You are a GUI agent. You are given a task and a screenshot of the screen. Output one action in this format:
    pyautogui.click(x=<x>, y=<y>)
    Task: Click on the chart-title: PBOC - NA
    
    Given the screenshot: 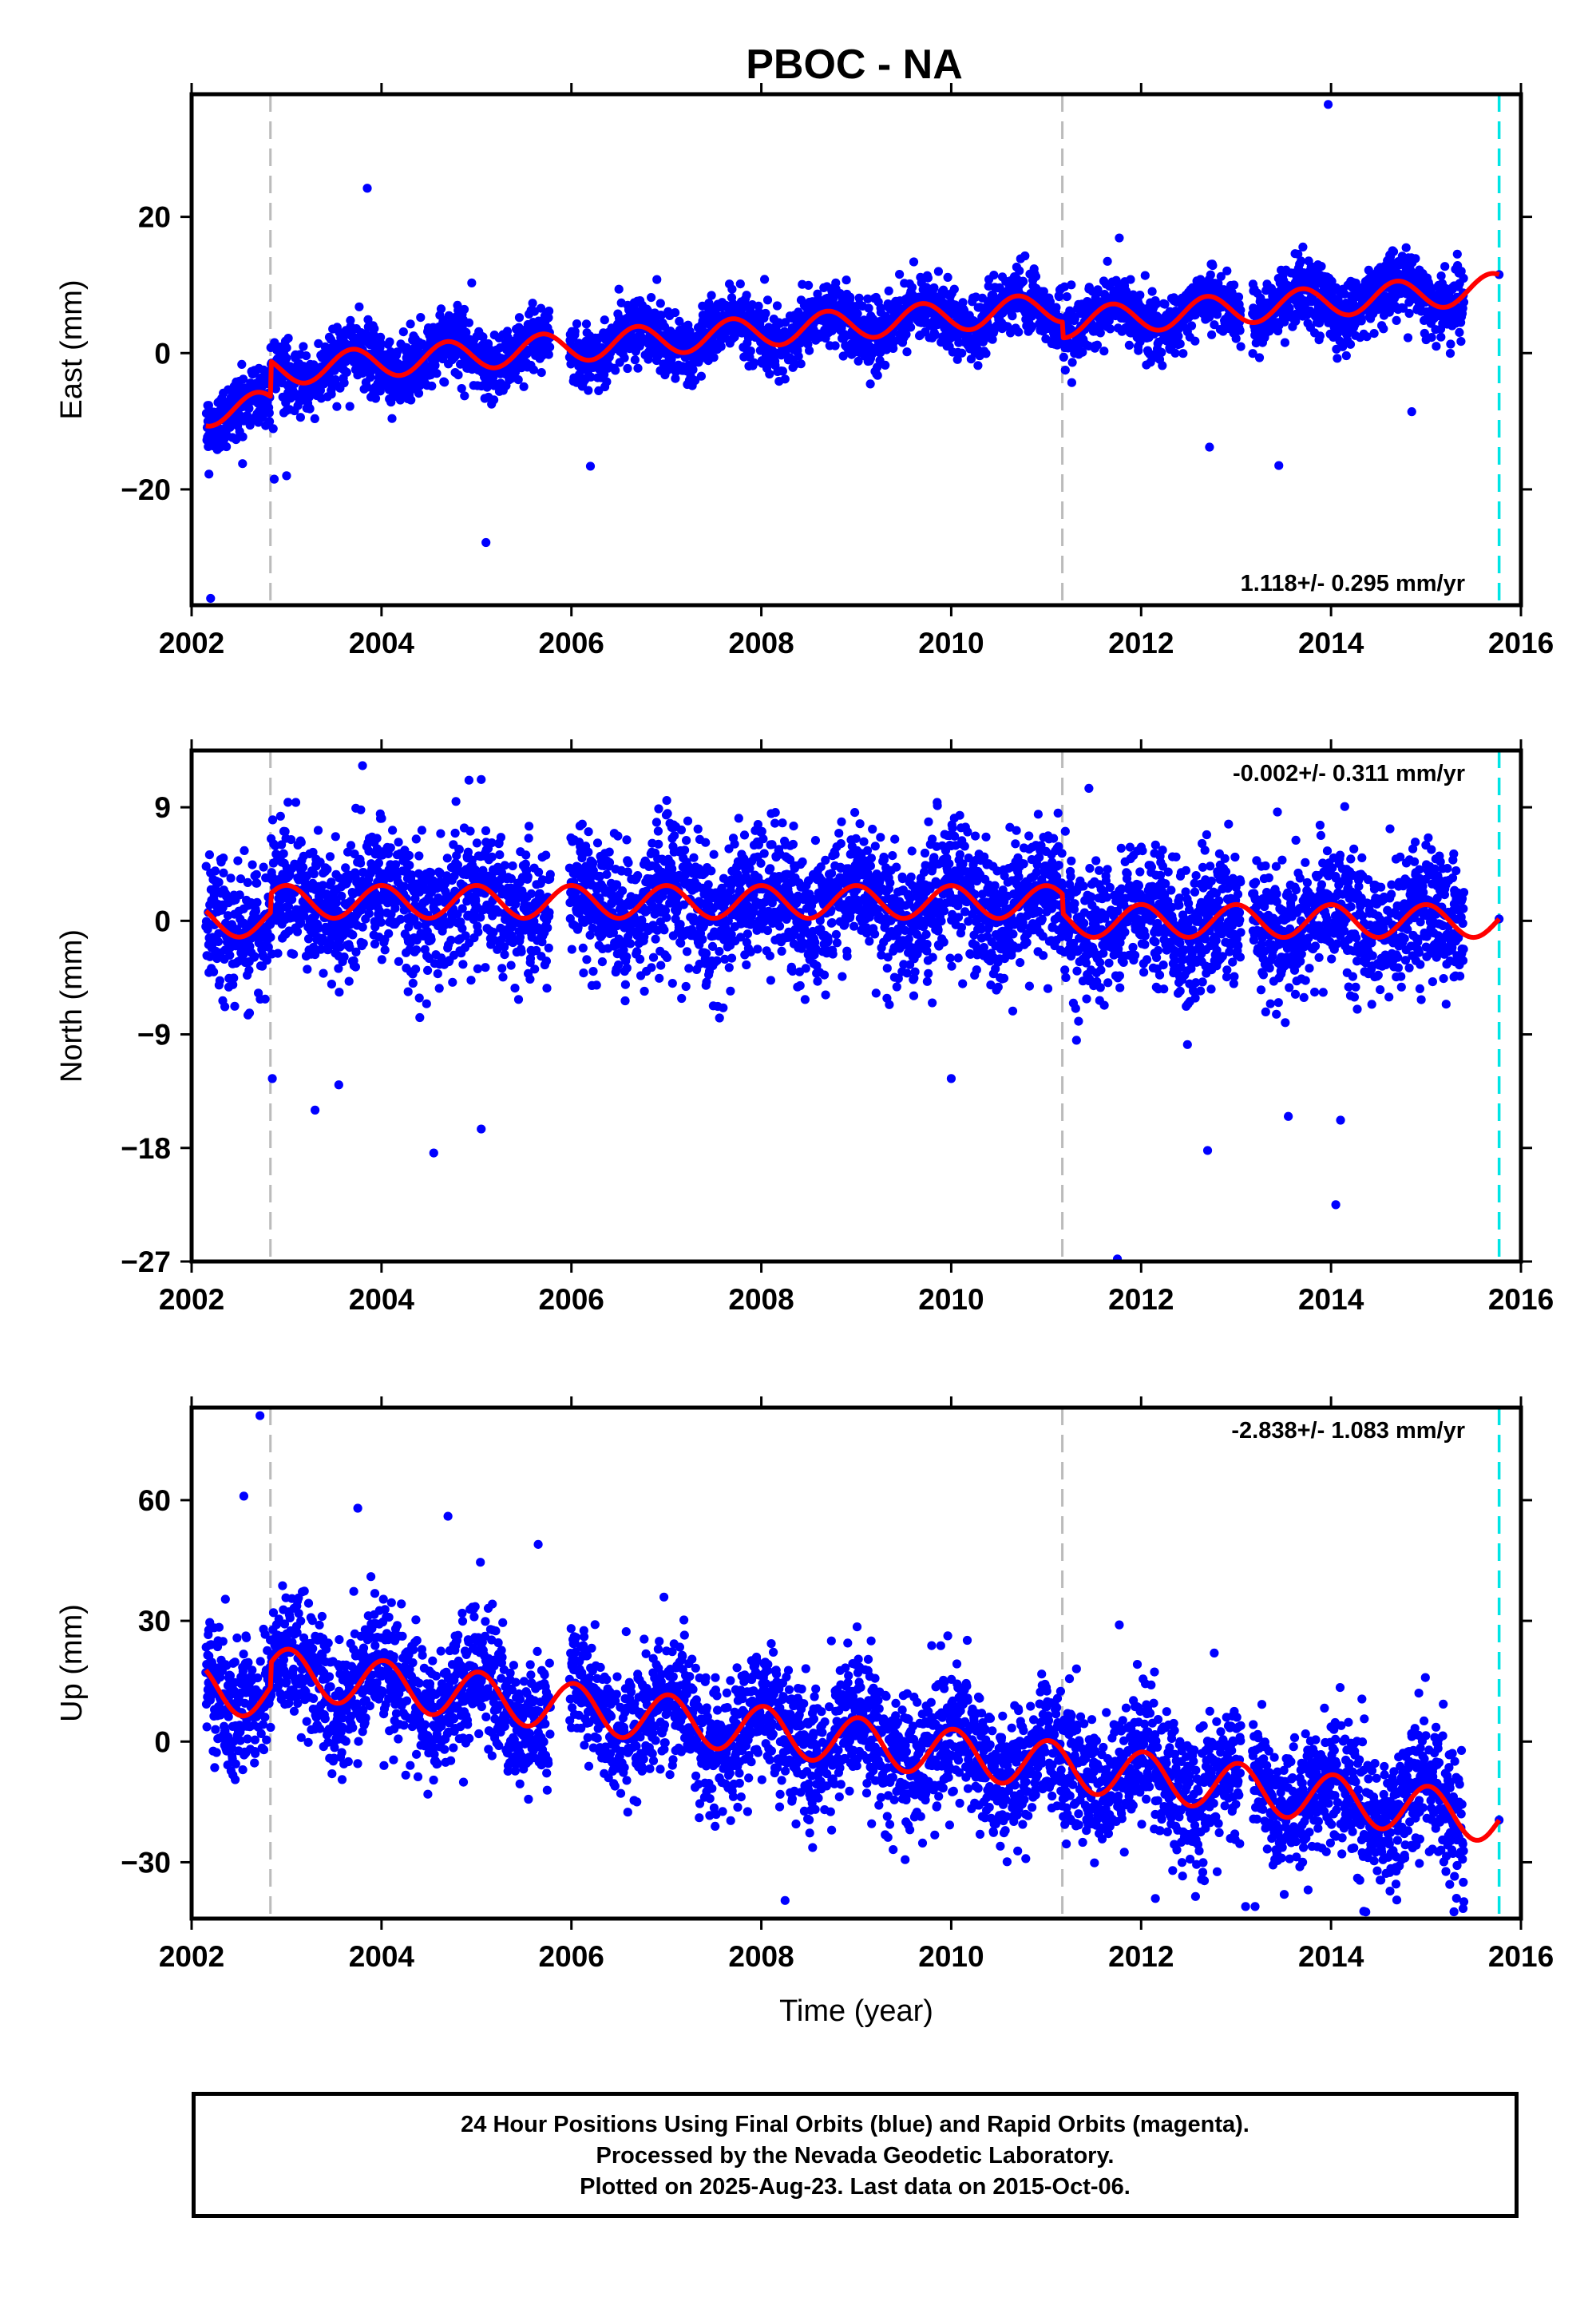 What is the action you would take?
    pyautogui.click(x=854, y=65)
    